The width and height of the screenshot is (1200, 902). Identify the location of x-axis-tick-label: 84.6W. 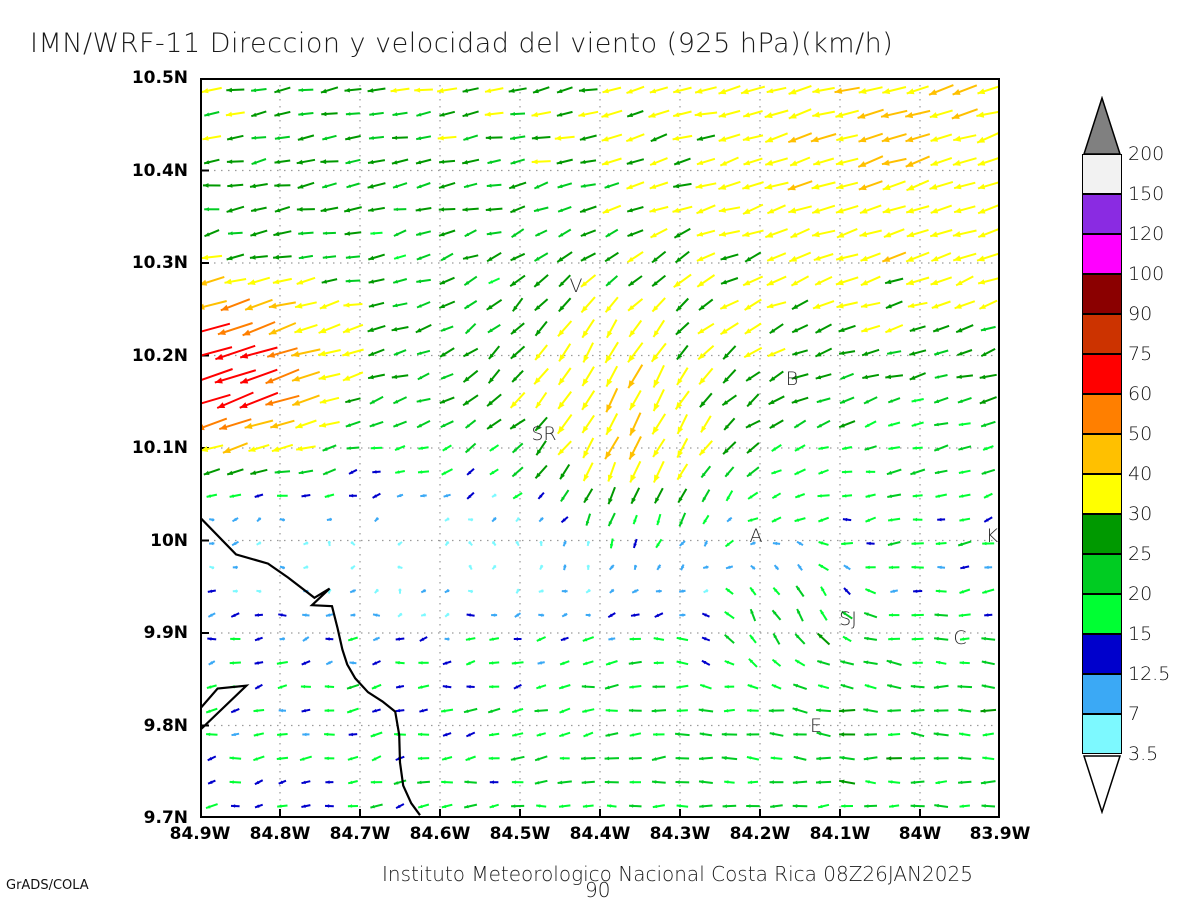
(440, 834).